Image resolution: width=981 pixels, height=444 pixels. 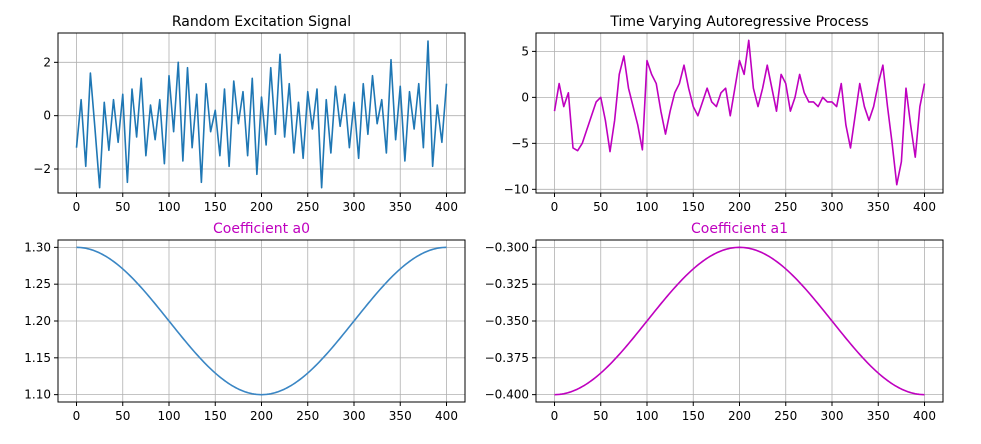 I want to click on y-tick-label: 1.25, so click(x=37, y=284).